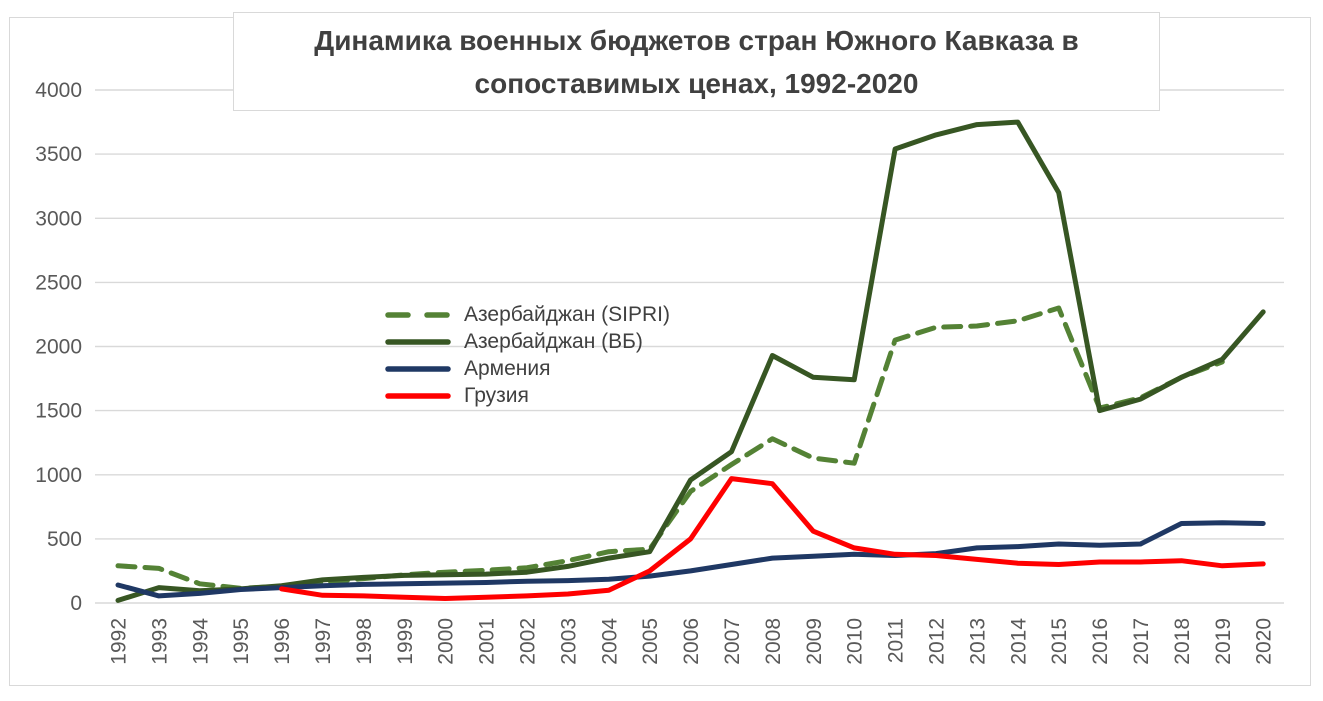 This screenshot has width=1323, height=701. I want to click on legend-item: Азербайджан (ВБ), so click(527, 341).